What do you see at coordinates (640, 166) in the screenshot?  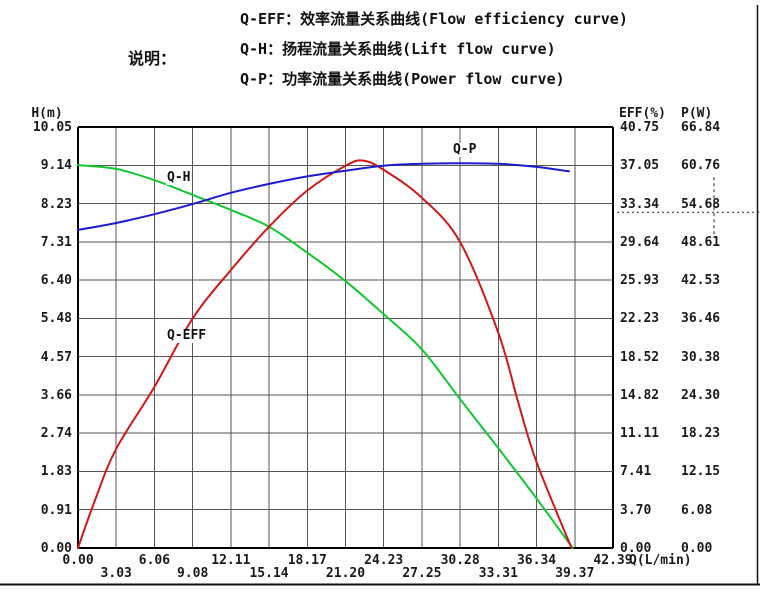 I see `y-right-eff-tick: 37.05` at bounding box center [640, 166].